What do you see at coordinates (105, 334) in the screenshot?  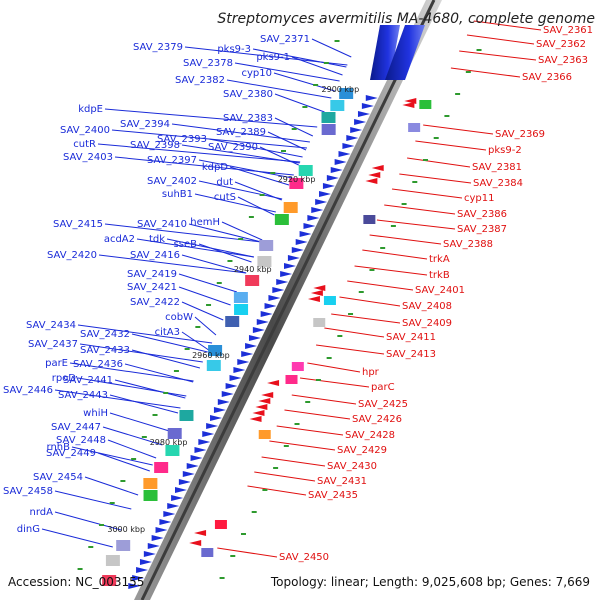 I see `gene-label-left: SAV_2432` at bounding box center [105, 334].